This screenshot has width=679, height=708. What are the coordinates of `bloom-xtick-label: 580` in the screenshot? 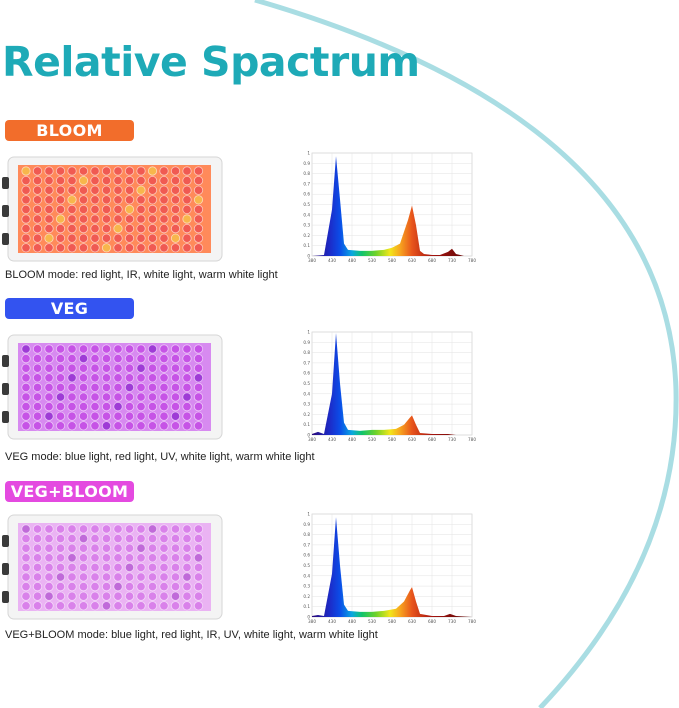 It's located at (392, 260).